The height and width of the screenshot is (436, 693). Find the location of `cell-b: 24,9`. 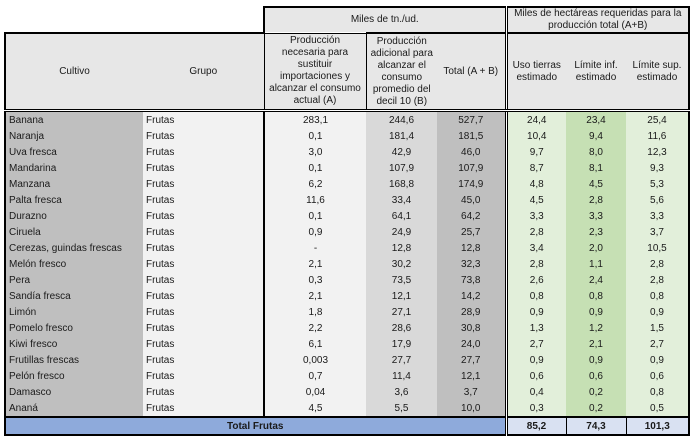

cell-b: 24,9 is located at coordinates (401, 232).